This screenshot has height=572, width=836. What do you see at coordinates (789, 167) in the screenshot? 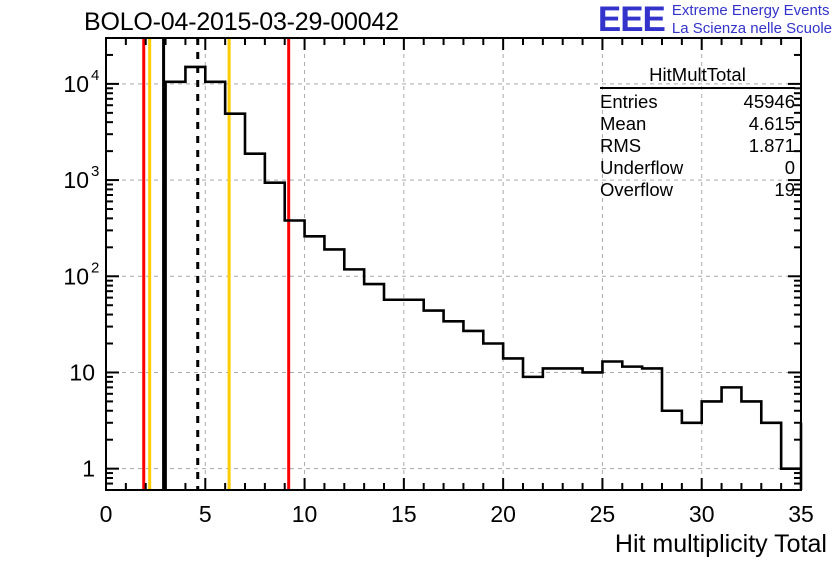
I see `stats-row-value: 0` at bounding box center [789, 167].